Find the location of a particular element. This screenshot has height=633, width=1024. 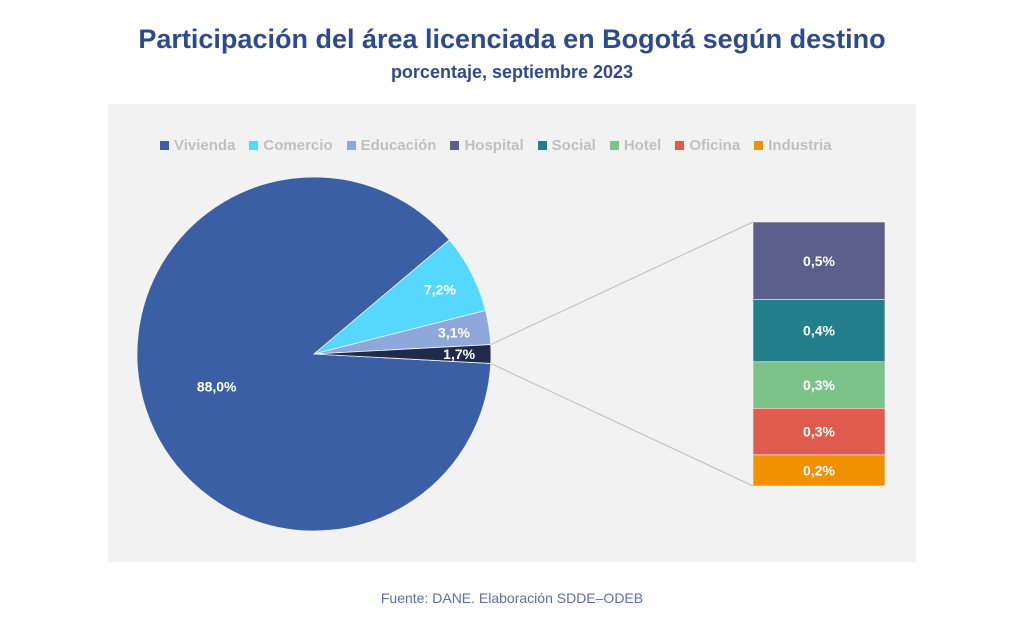

legend-item: Oficina is located at coordinates (707, 145).